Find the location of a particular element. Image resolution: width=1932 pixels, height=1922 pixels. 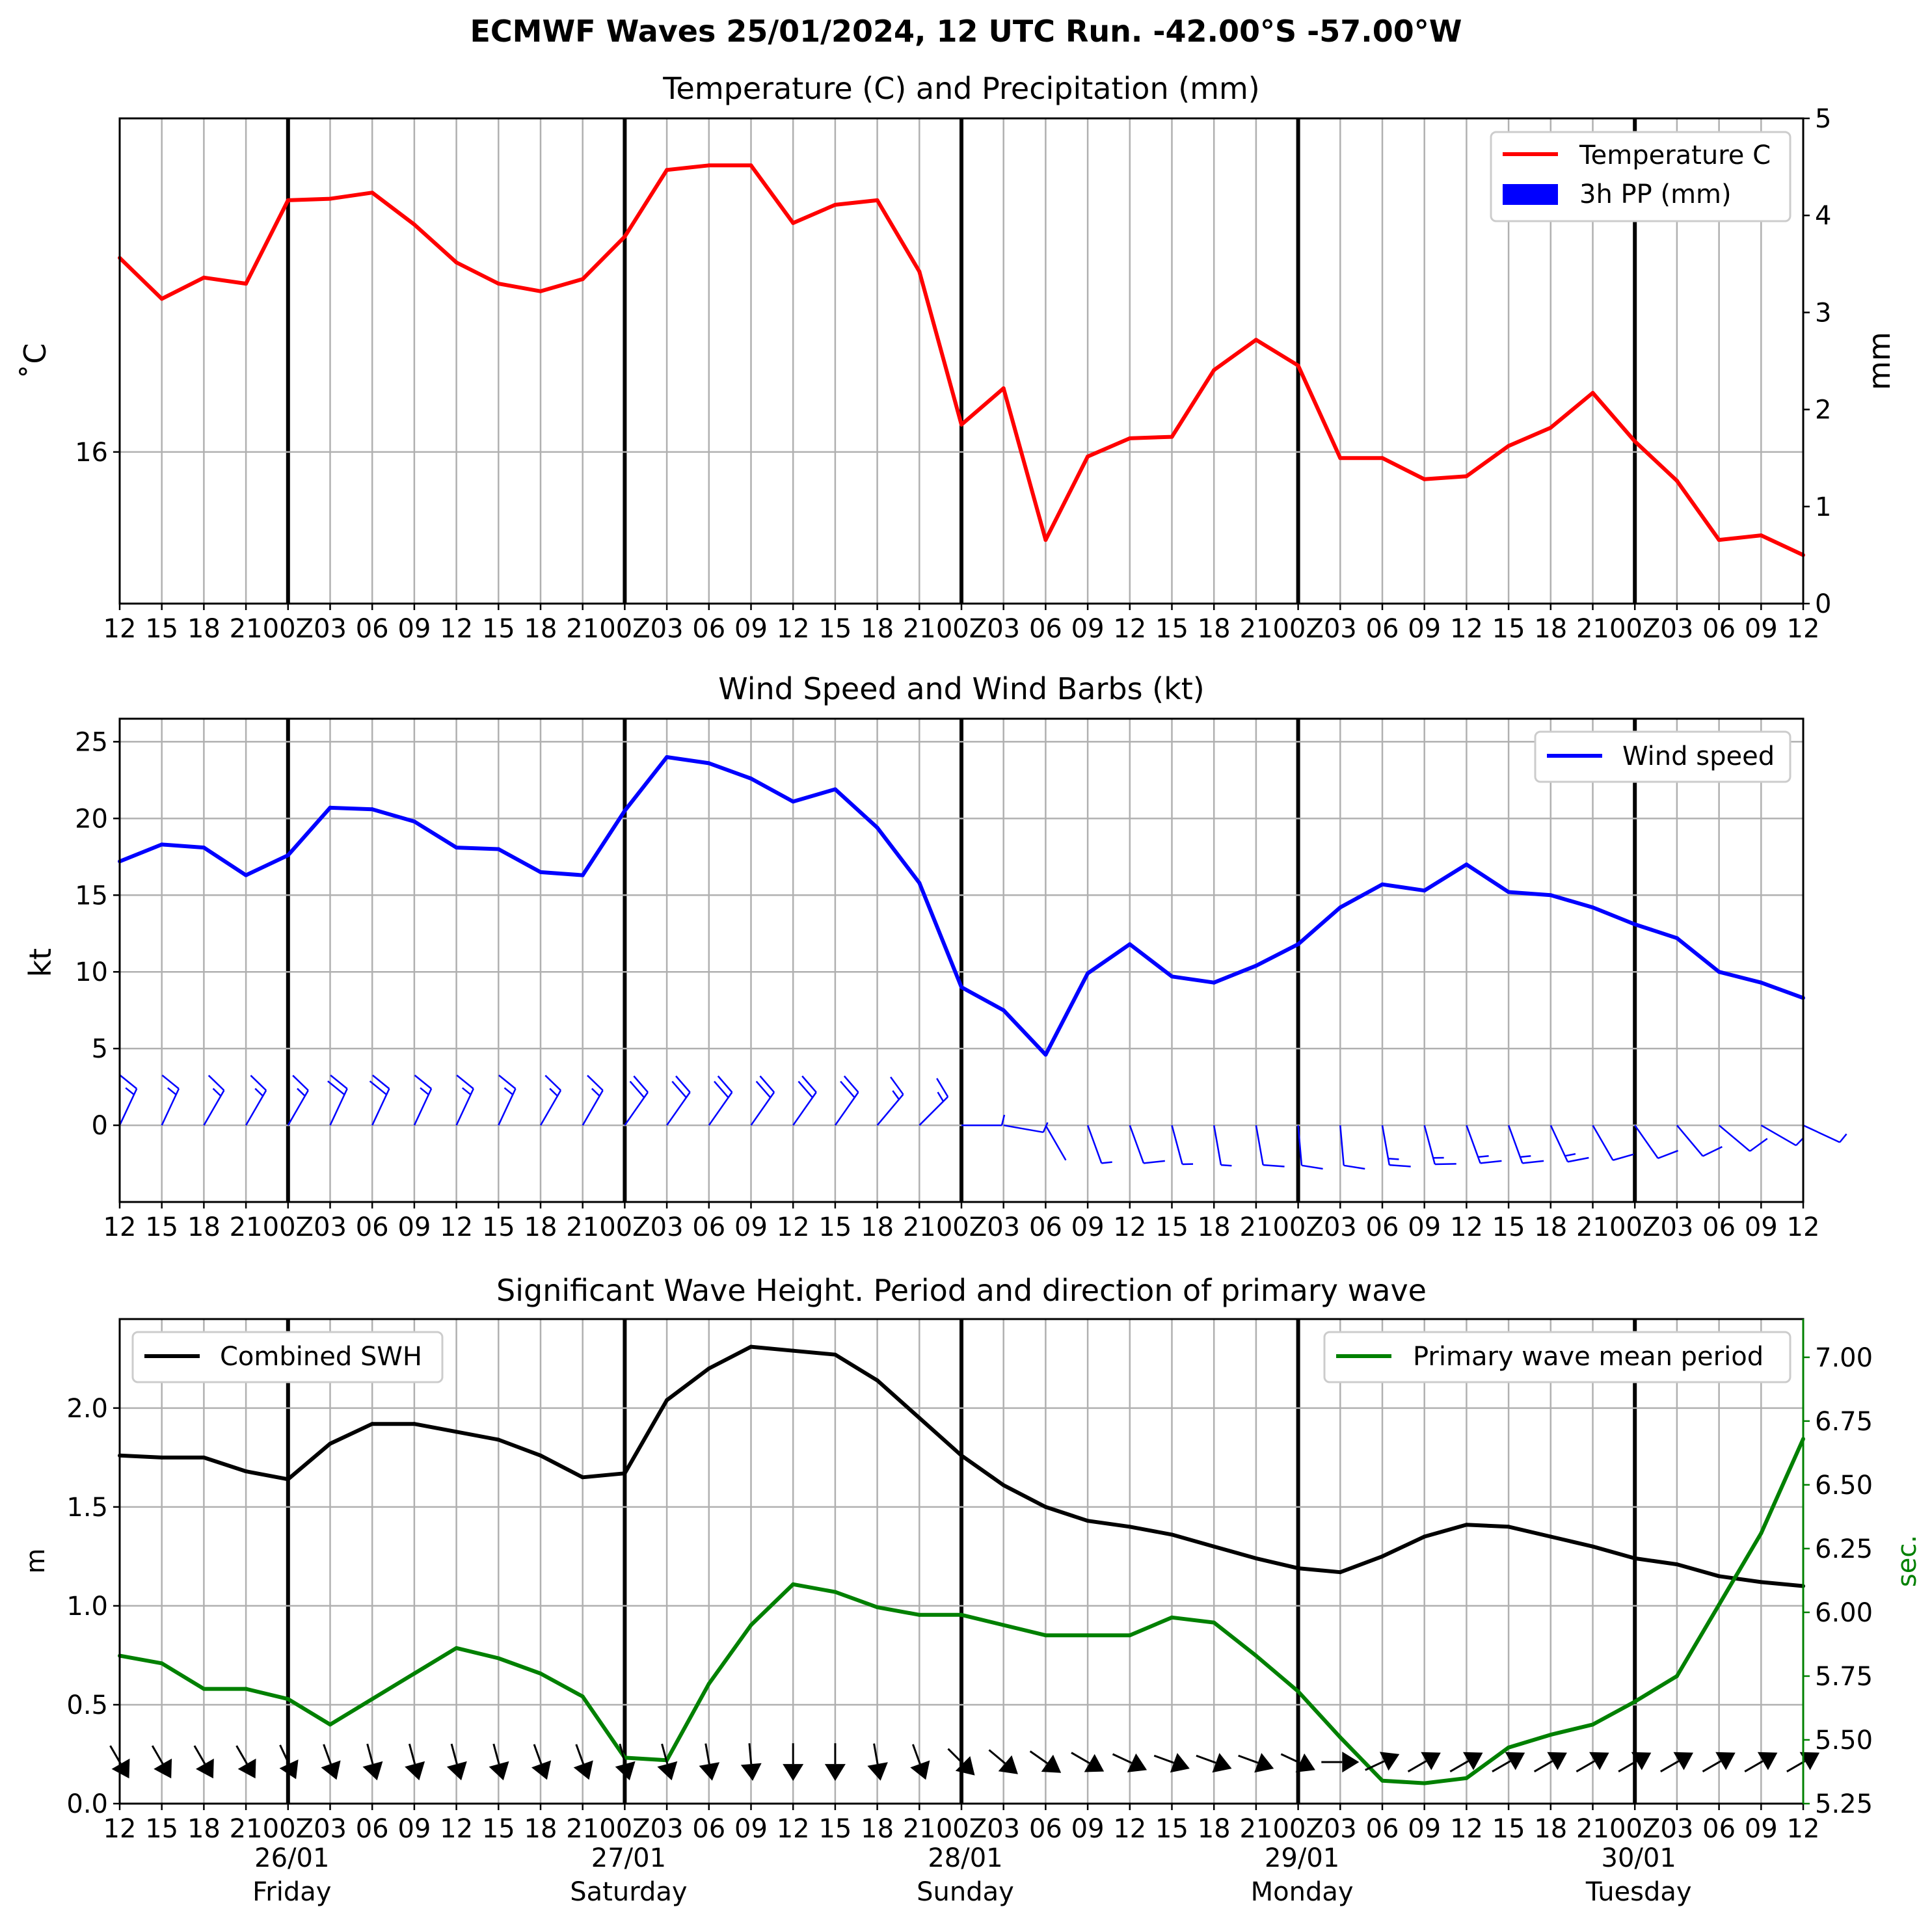

y-tick-label: 16 is located at coordinates (91, 453).